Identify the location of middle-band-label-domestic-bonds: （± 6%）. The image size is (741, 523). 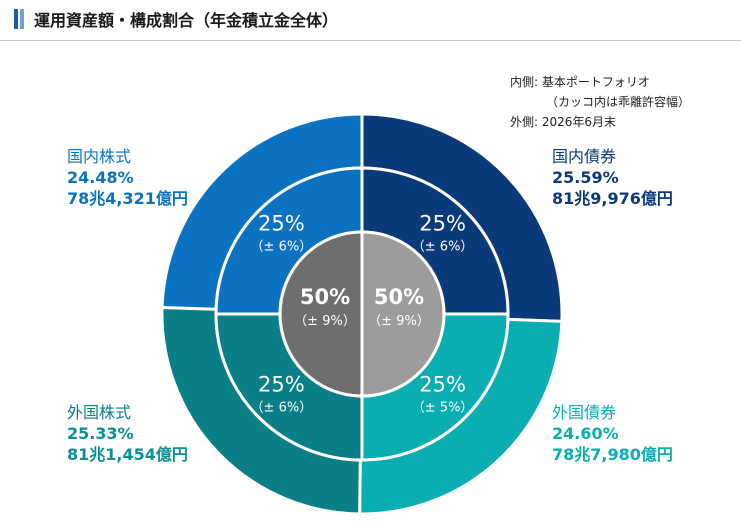
(443, 246).